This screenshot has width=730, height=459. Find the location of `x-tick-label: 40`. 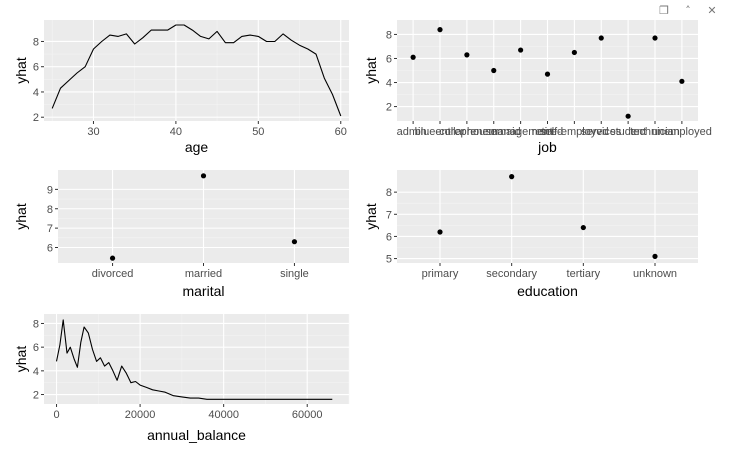

x-tick-label: 40 is located at coordinates (176, 132).